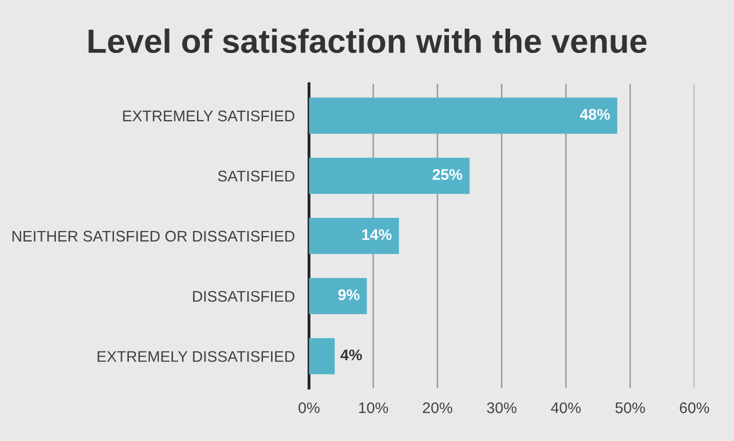 Image resolution: width=734 pixels, height=441 pixels. I want to click on chart-title: Level of satisfaction with the venue, so click(367, 41).